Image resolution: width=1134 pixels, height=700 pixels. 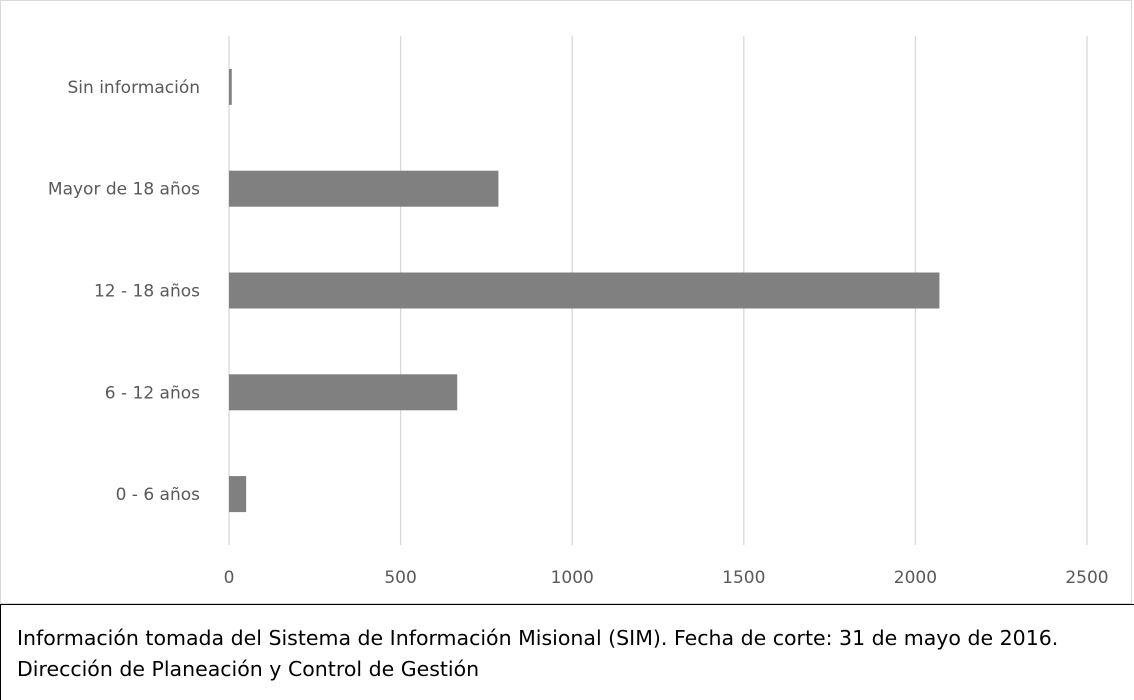 What do you see at coordinates (134, 88) in the screenshot?
I see `category-label: Sin información` at bounding box center [134, 88].